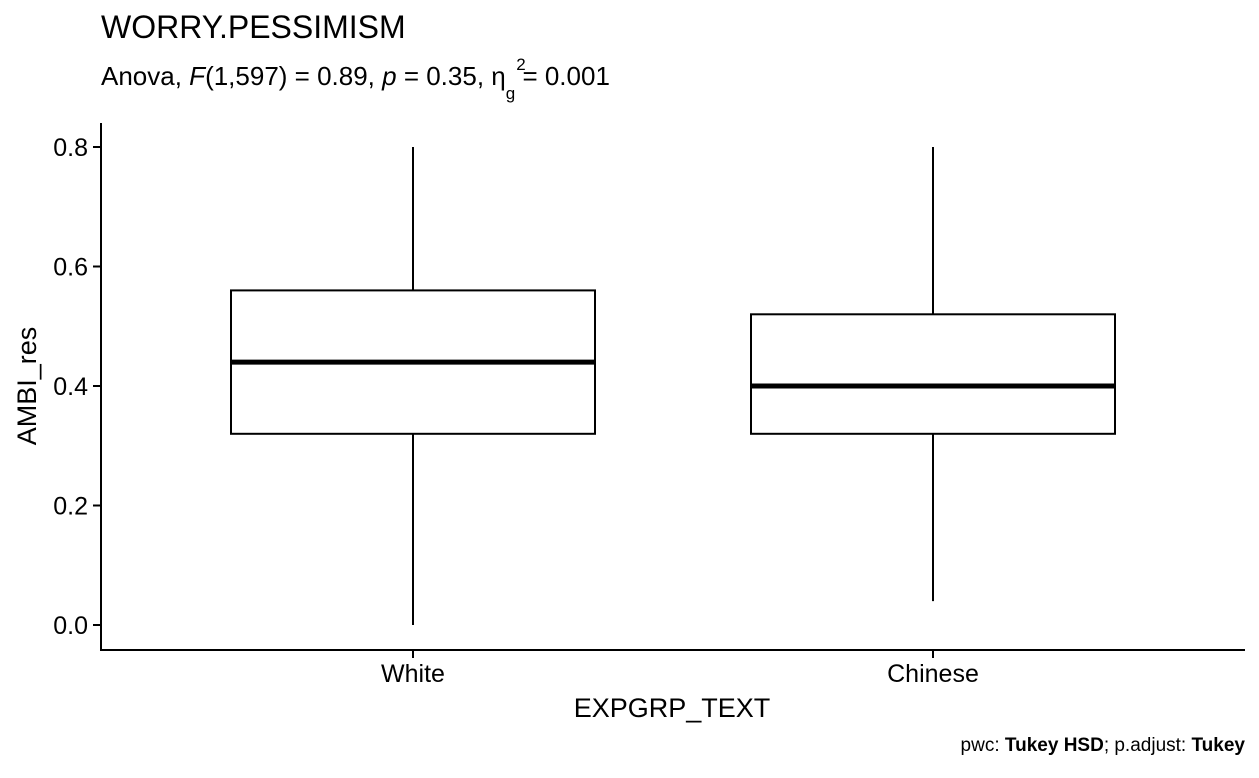 The height and width of the screenshot is (778, 1259). Describe the element at coordinates (1054, 745) in the screenshot. I see `caption-pwc-value: Tukey HSD` at that location.